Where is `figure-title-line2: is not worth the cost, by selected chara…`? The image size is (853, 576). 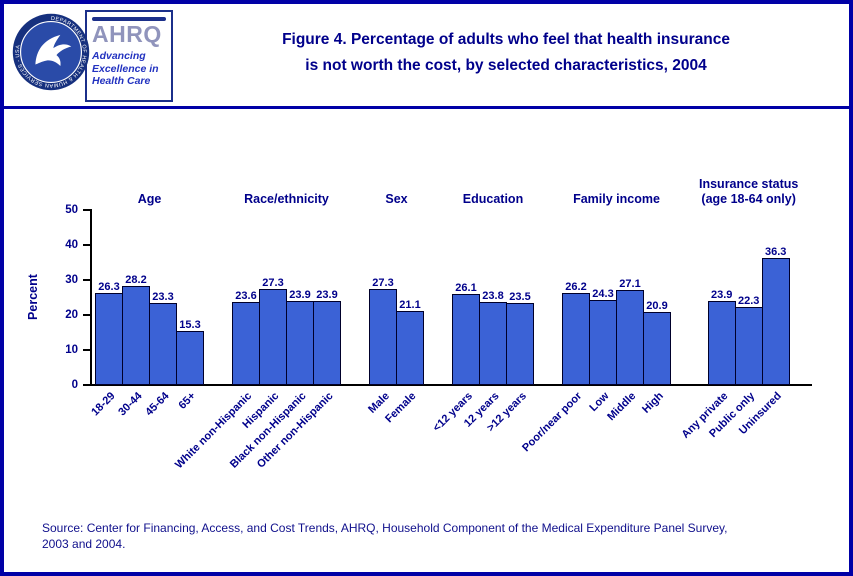 figure-title-line2: is not worth the cost, by selected chara… is located at coordinates (506, 65).